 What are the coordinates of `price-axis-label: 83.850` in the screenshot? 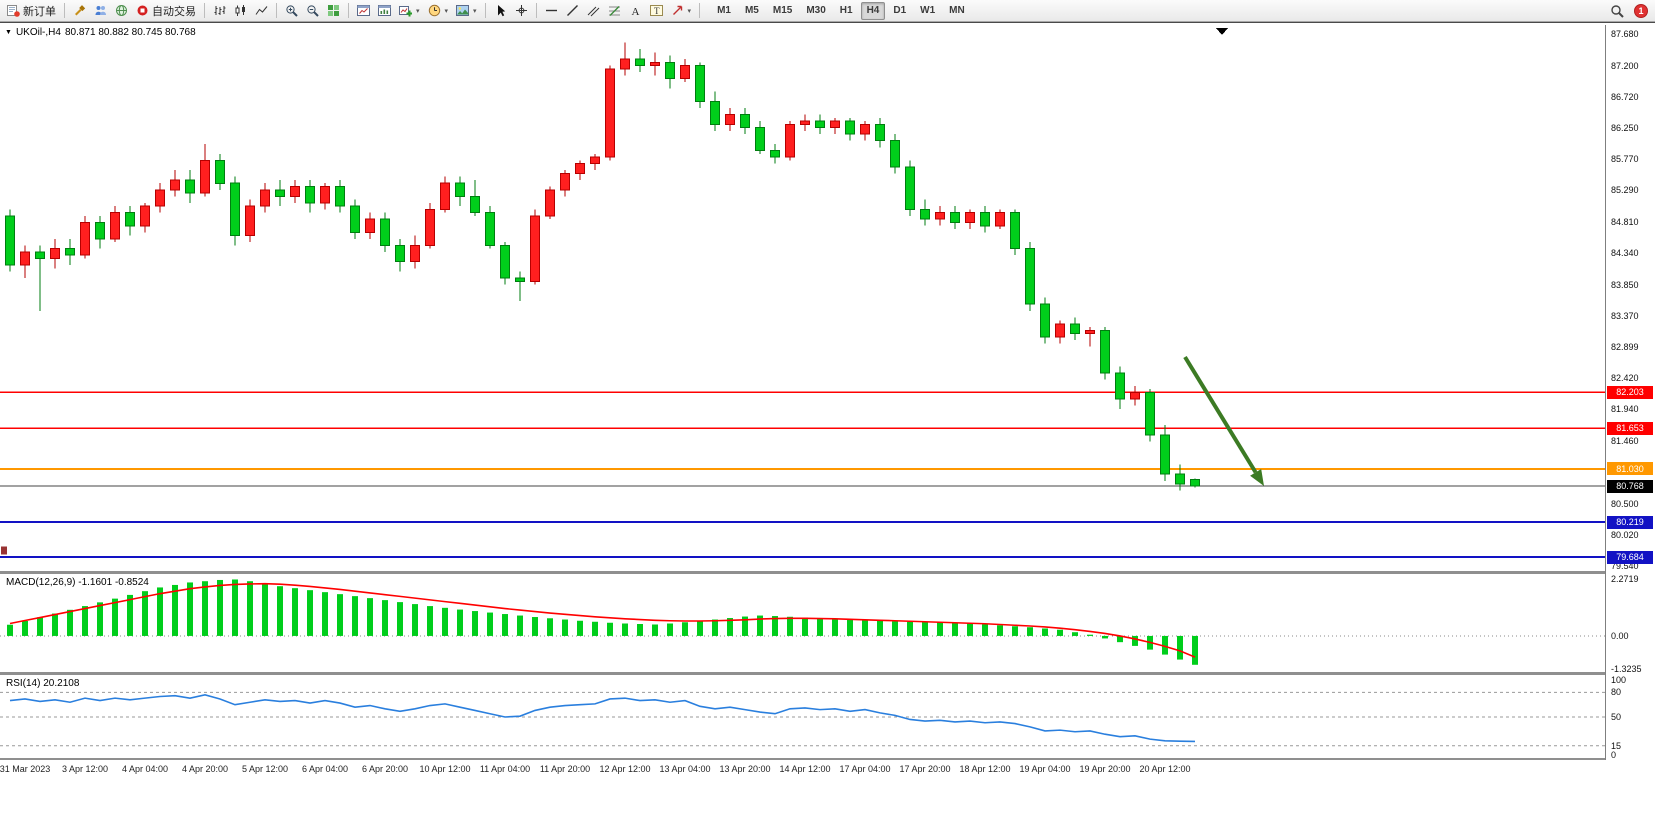 It's located at (1625, 284).